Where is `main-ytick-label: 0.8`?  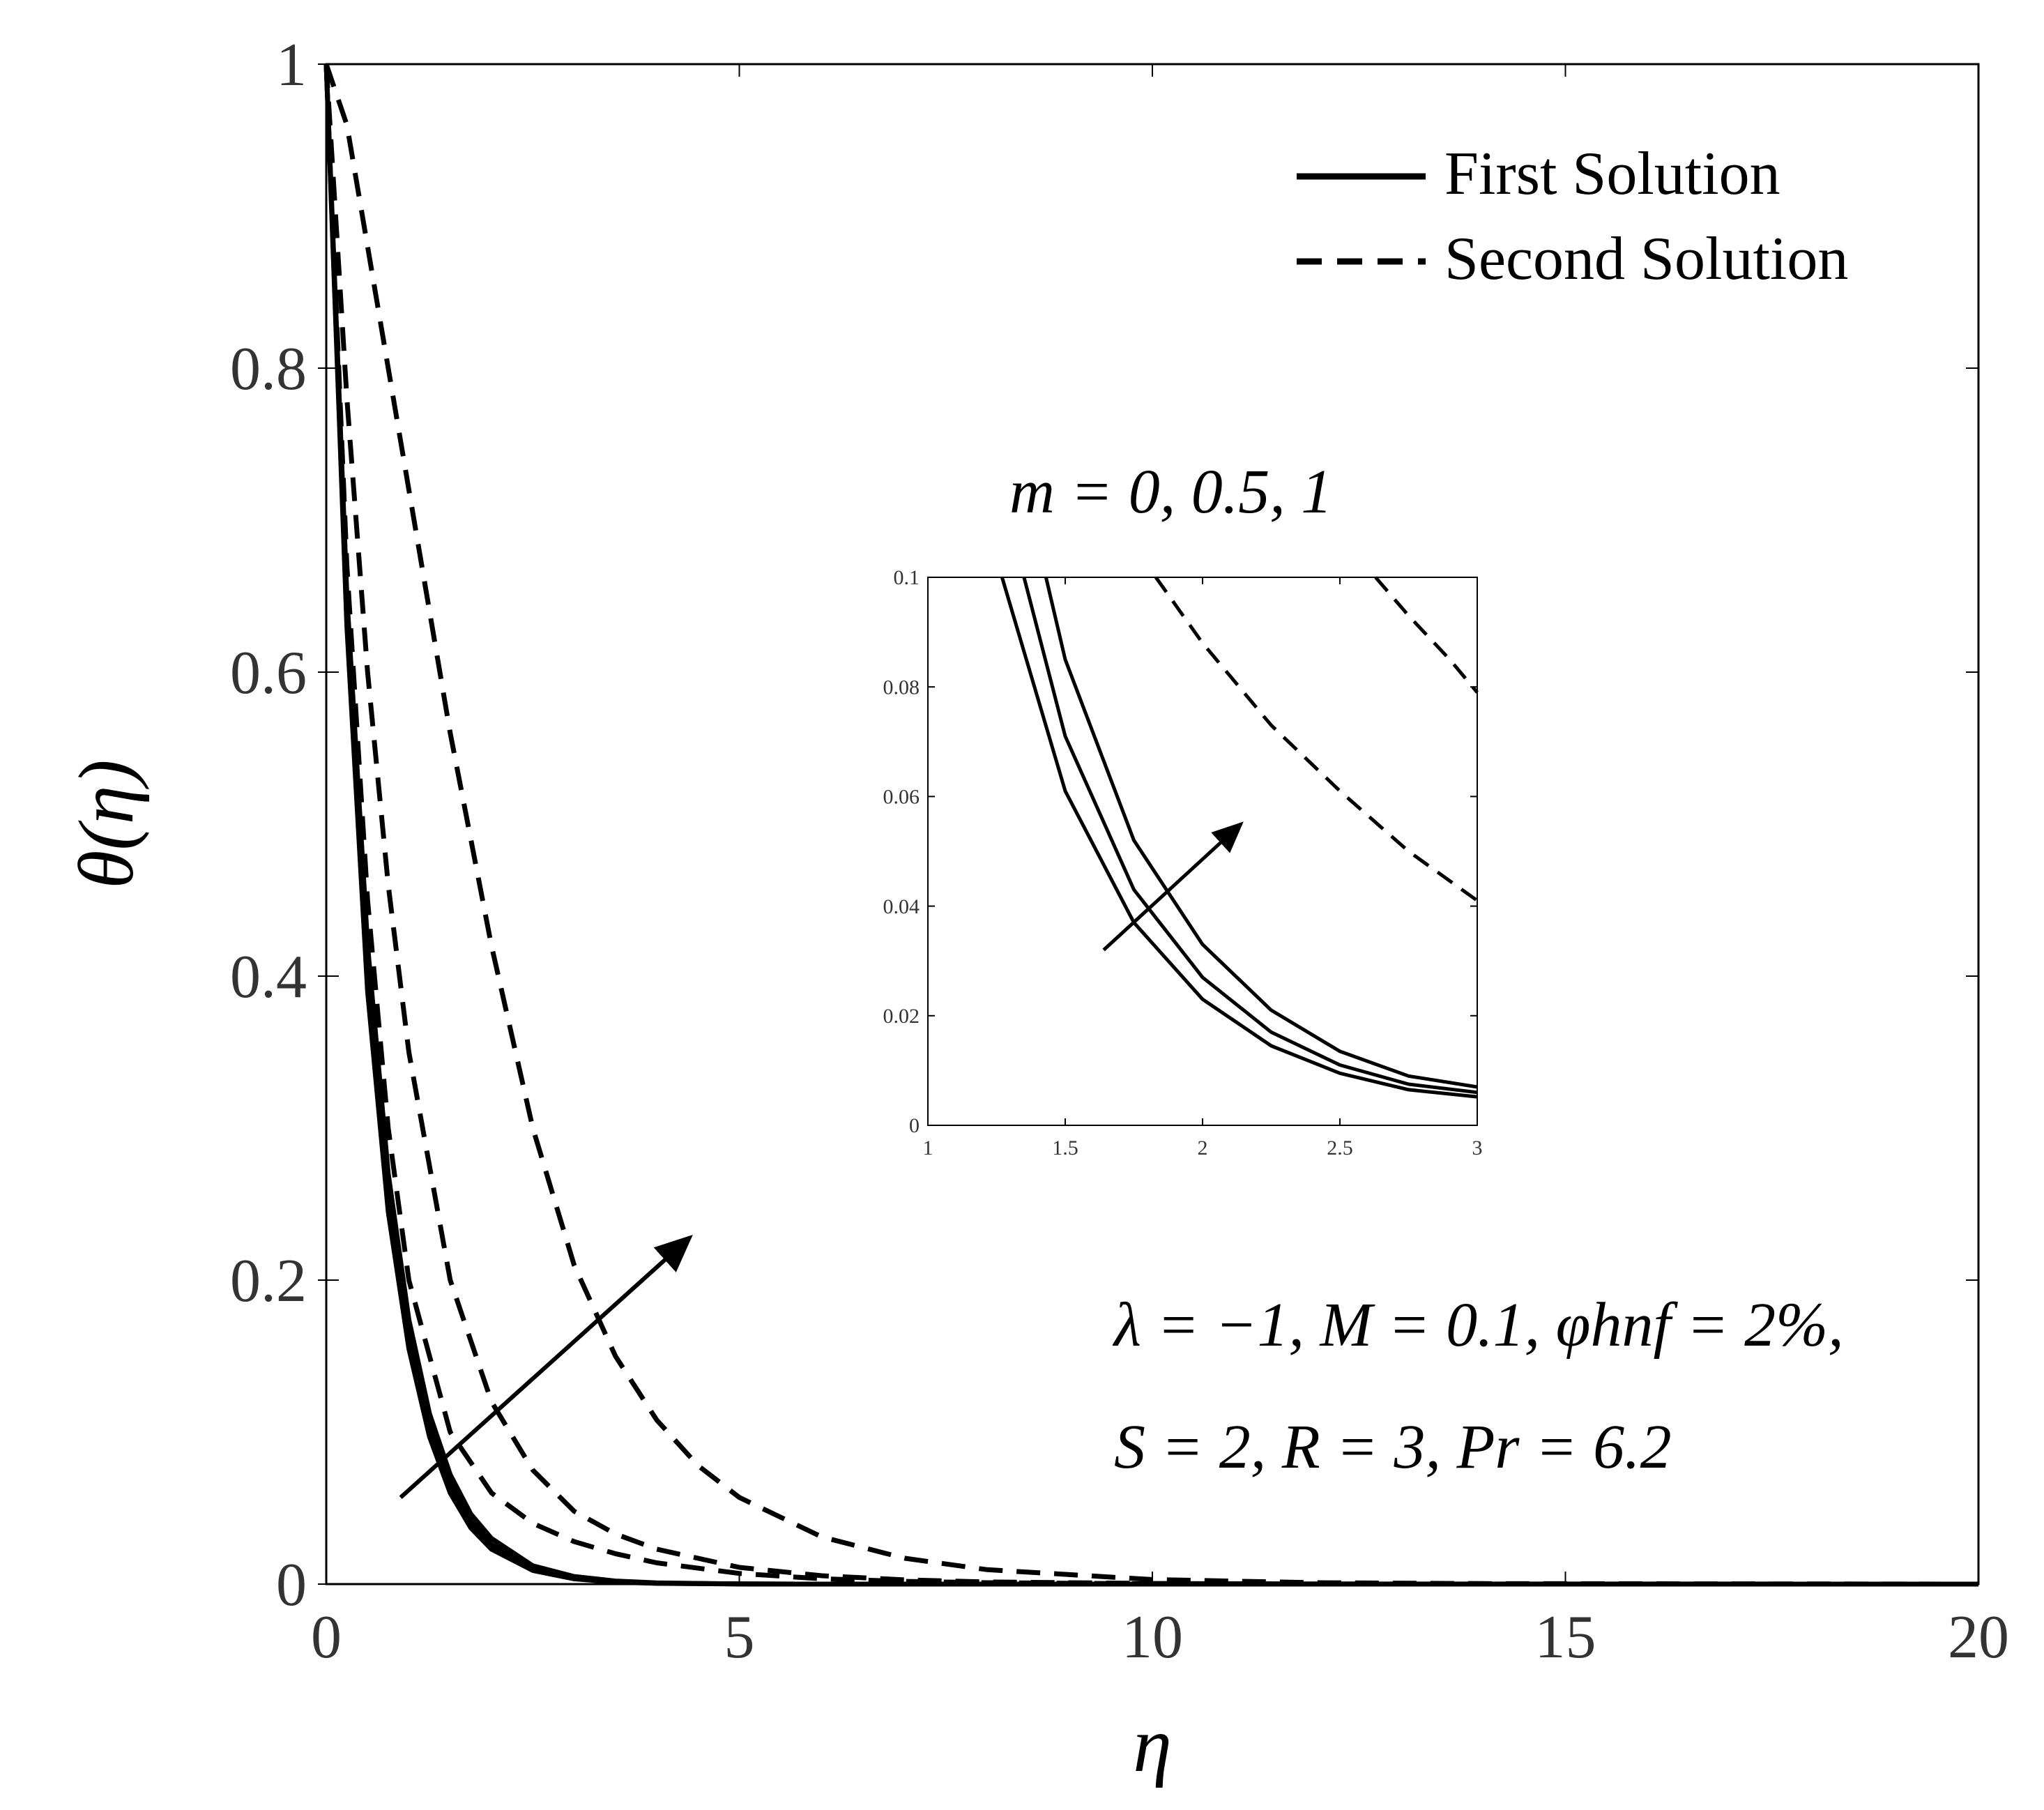
main-ytick-label: 0.8 is located at coordinates (268, 369).